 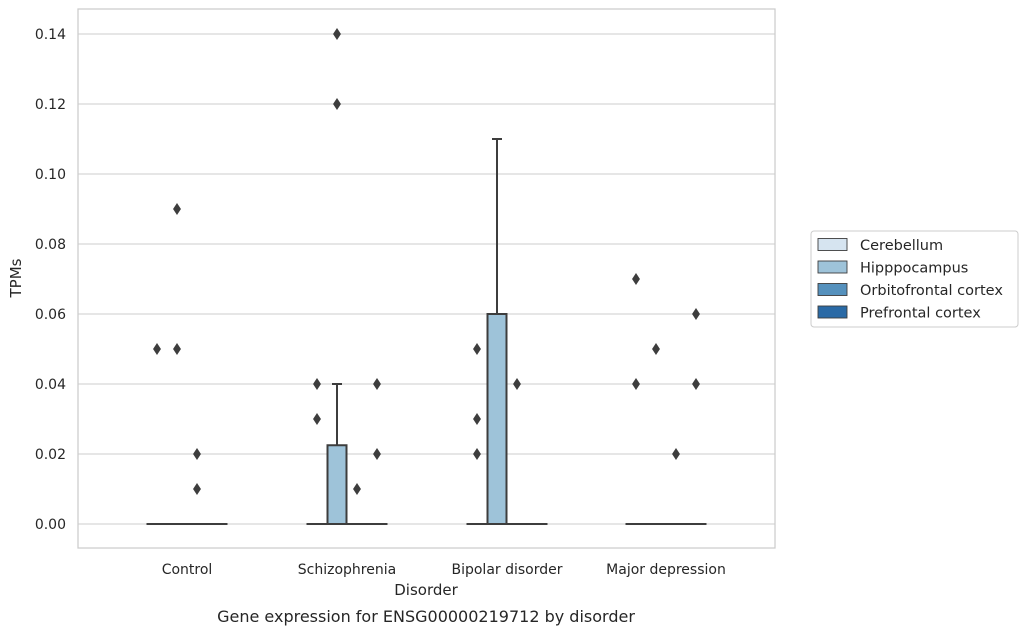 I want to click on y-tick-label: 0.06, so click(x=50, y=315).